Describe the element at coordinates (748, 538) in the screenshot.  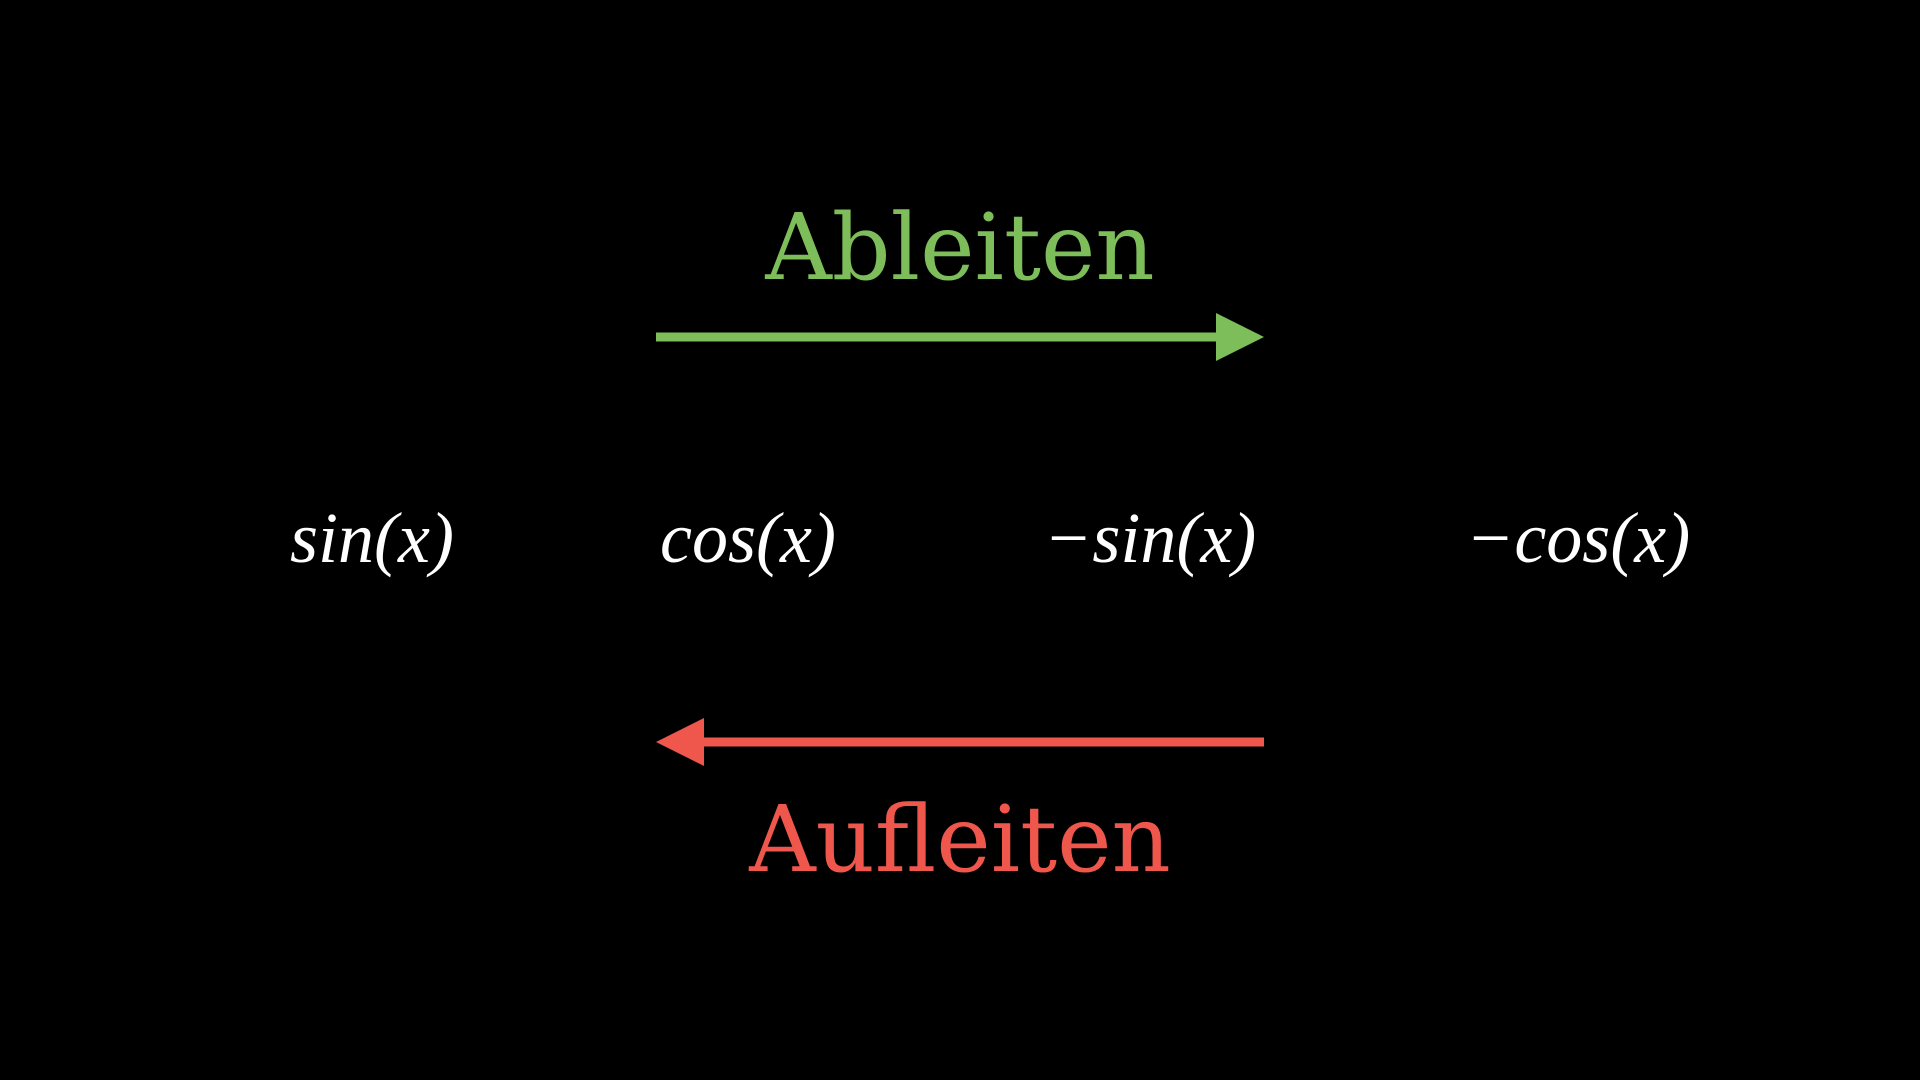
I see `function-cos: cos(x)` at that location.